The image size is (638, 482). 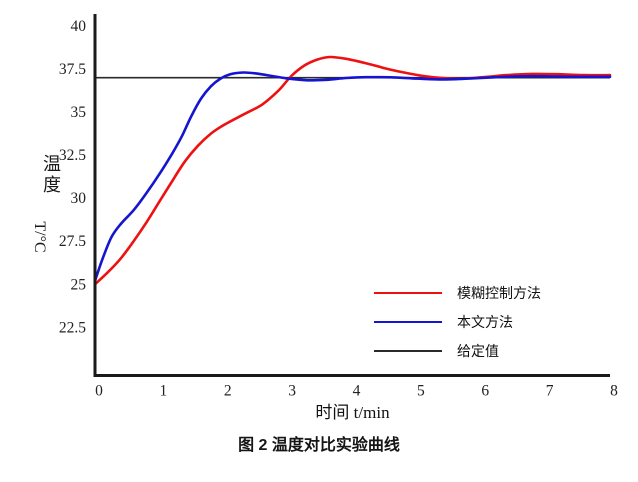 What do you see at coordinates (72, 69) in the screenshot?
I see `y-tick-label: 37.5` at bounding box center [72, 69].